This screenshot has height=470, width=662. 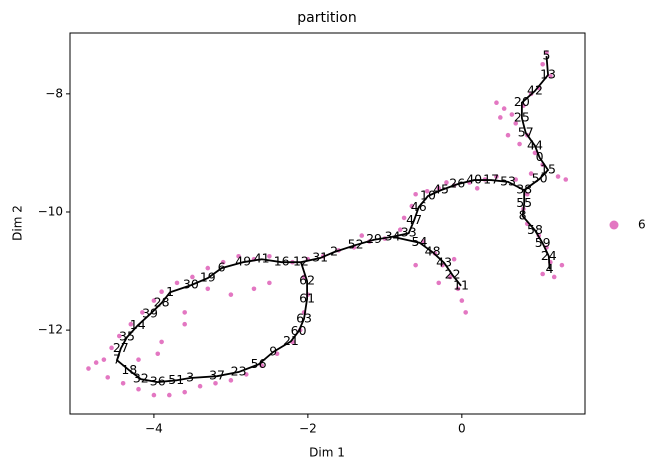 I want to click on node-label: 8, so click(x=523, y=215).